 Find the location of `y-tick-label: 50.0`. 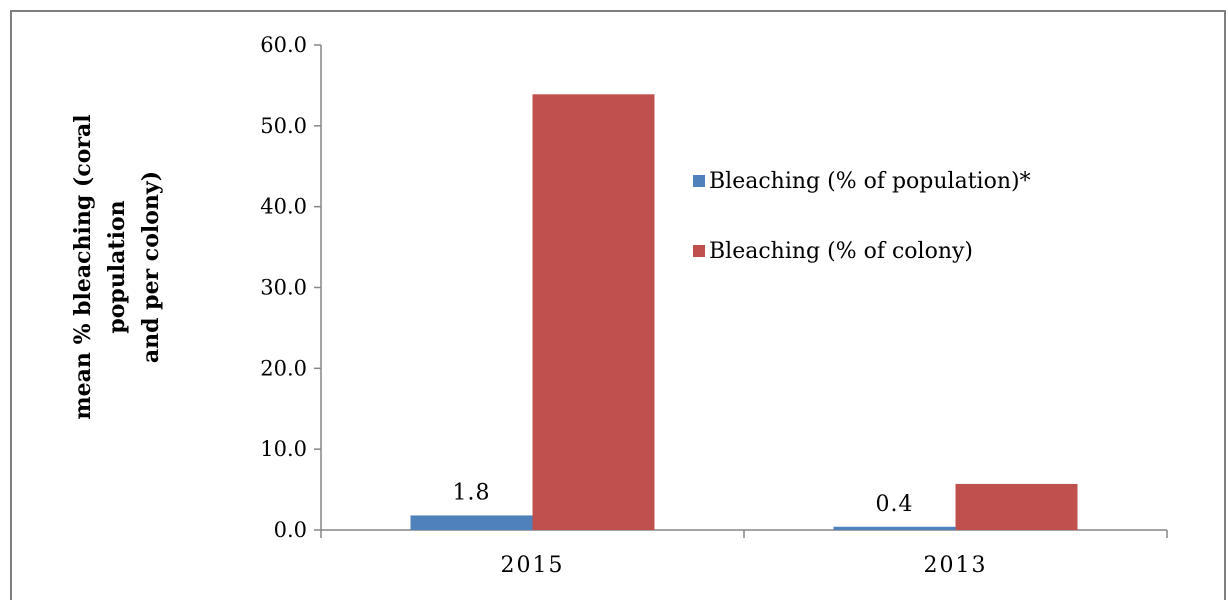

y-tick-label: 50.0 is located at coordinates (283, 126).